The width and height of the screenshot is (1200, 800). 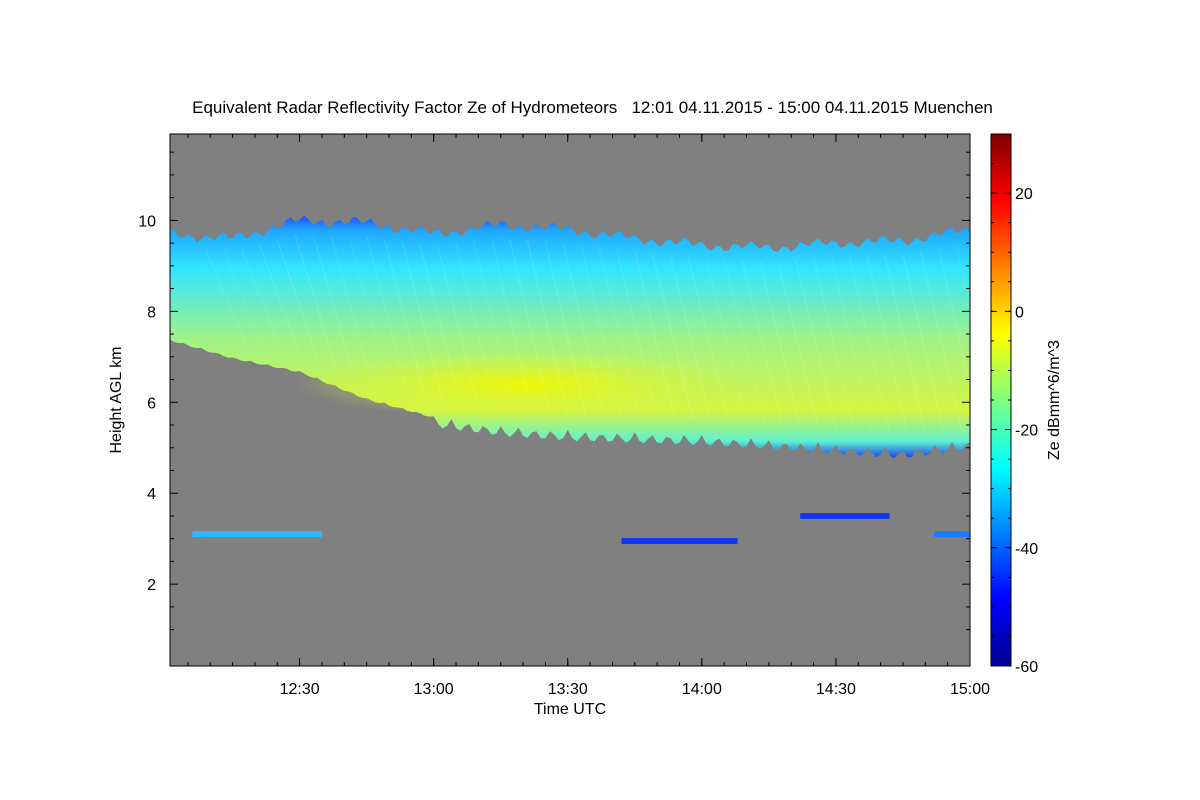 I want to click on reflectivity-core, so click(x=523, y=384).